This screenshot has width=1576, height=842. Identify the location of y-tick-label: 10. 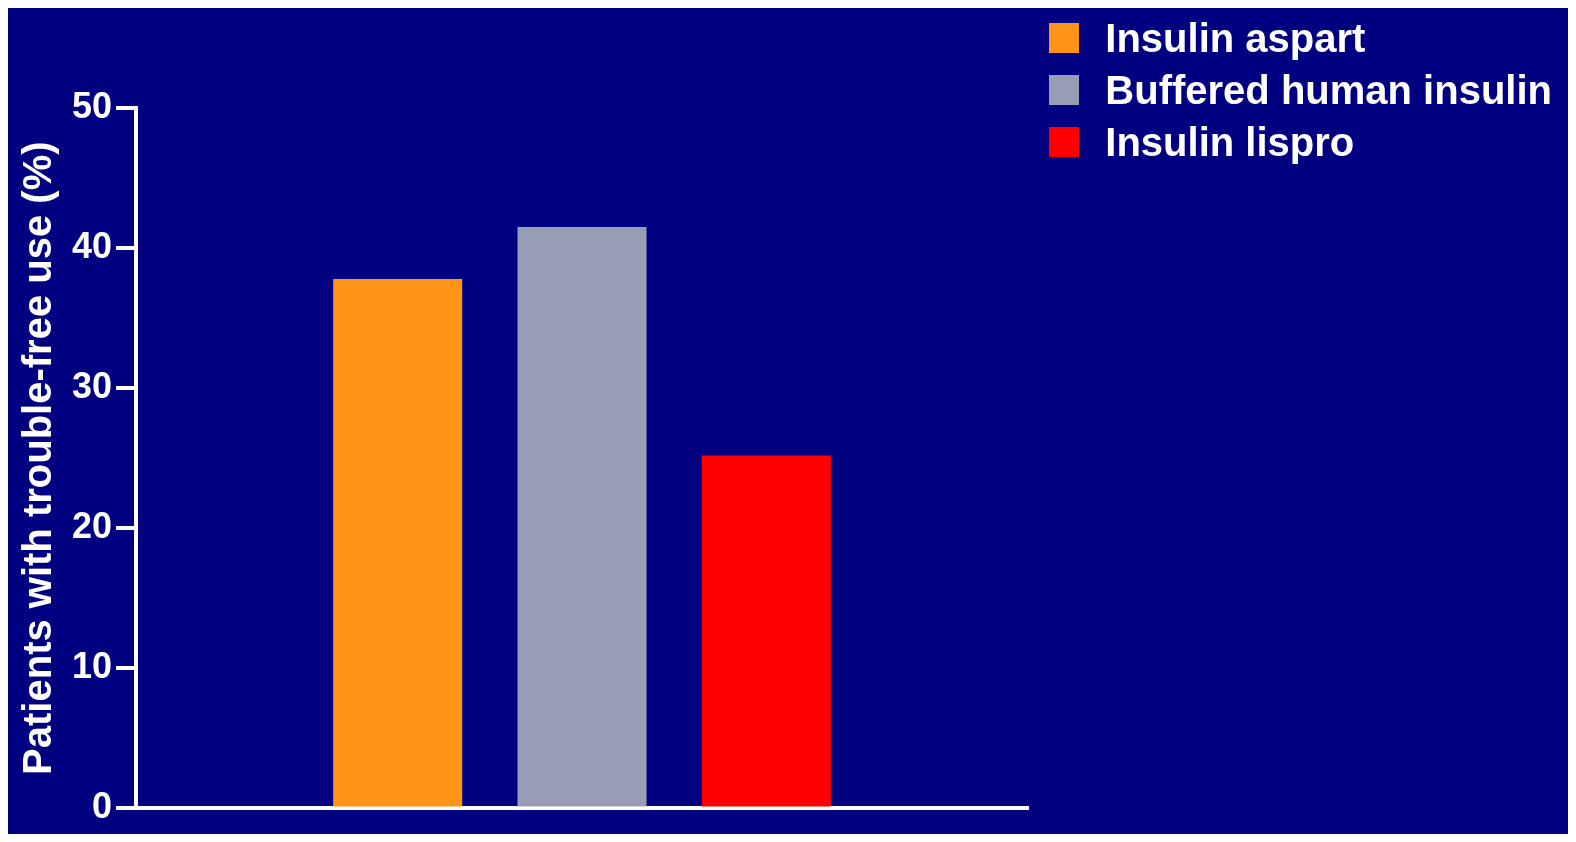
(92, 666).